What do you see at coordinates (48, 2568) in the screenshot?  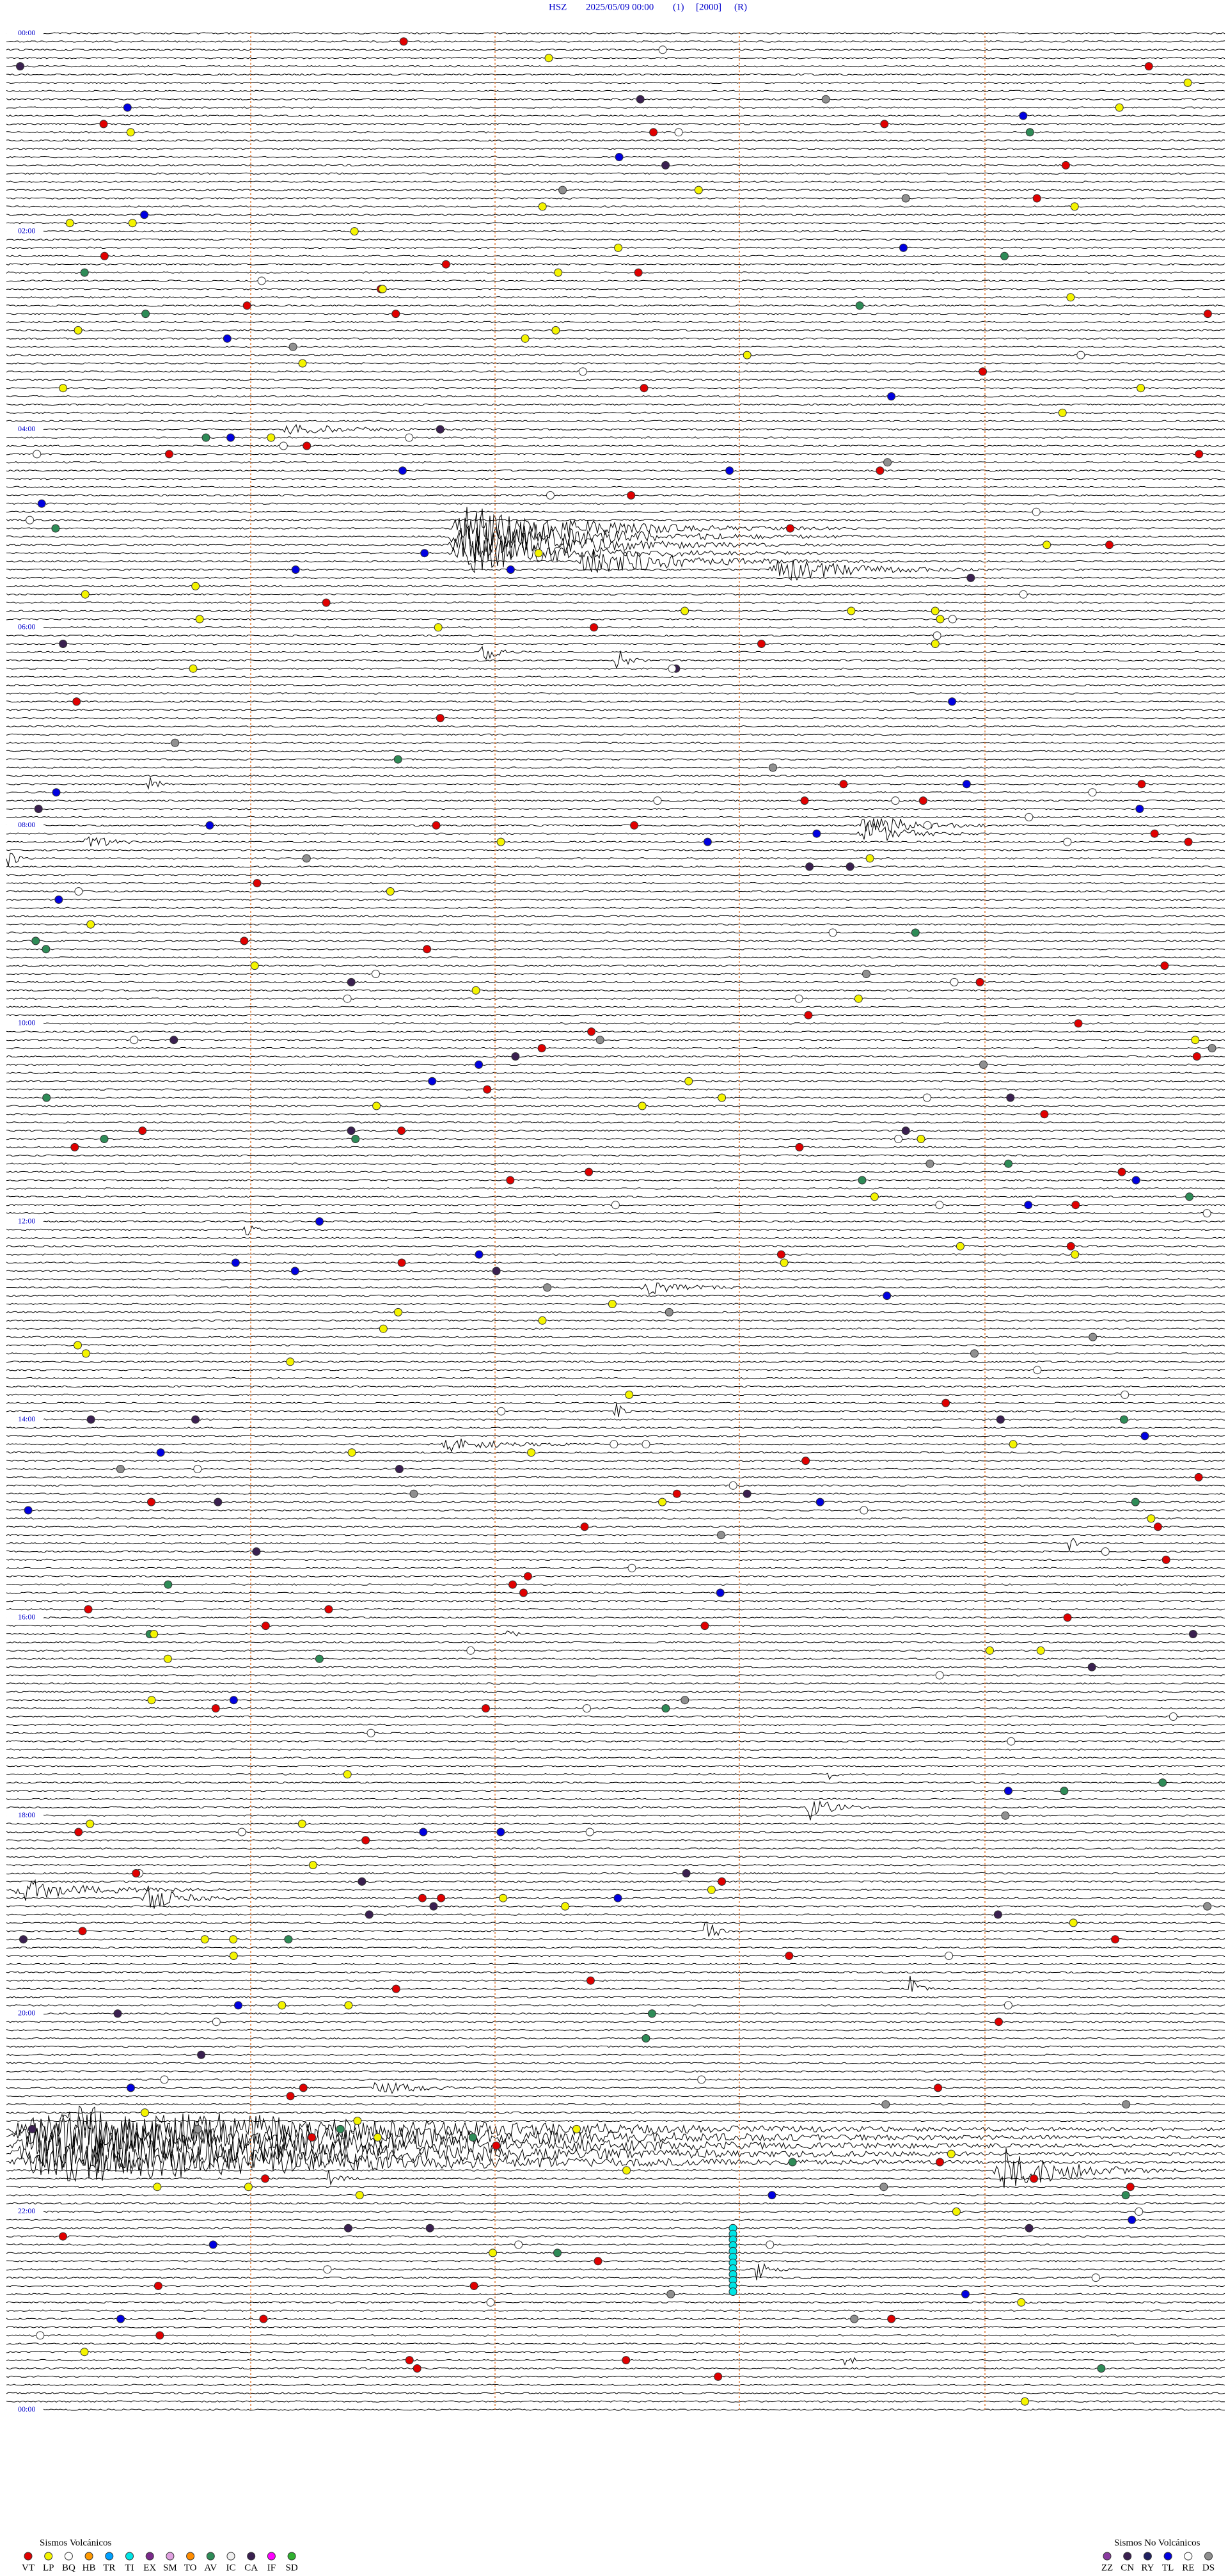 I see `legend-code: LP` at bounding box center [48, 2568].